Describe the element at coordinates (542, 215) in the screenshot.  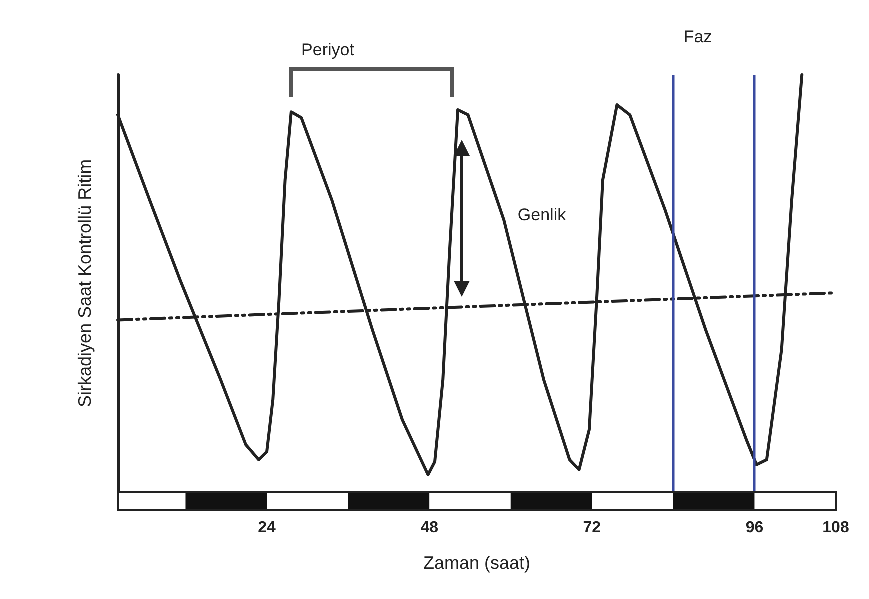
I see `annotation: Genlik` at that location.